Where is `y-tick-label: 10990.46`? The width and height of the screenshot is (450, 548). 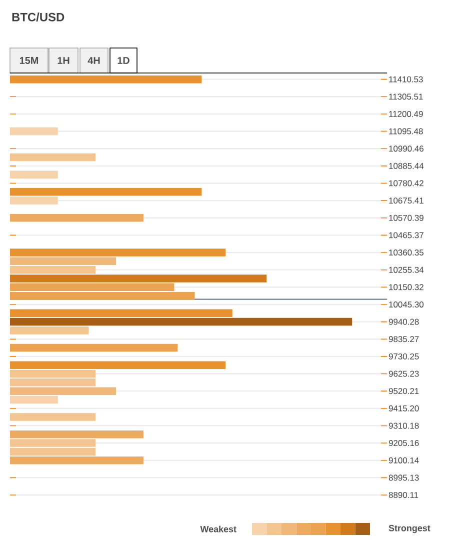 y-tick-label: 10990.46 is located at coordinates (406, 149).